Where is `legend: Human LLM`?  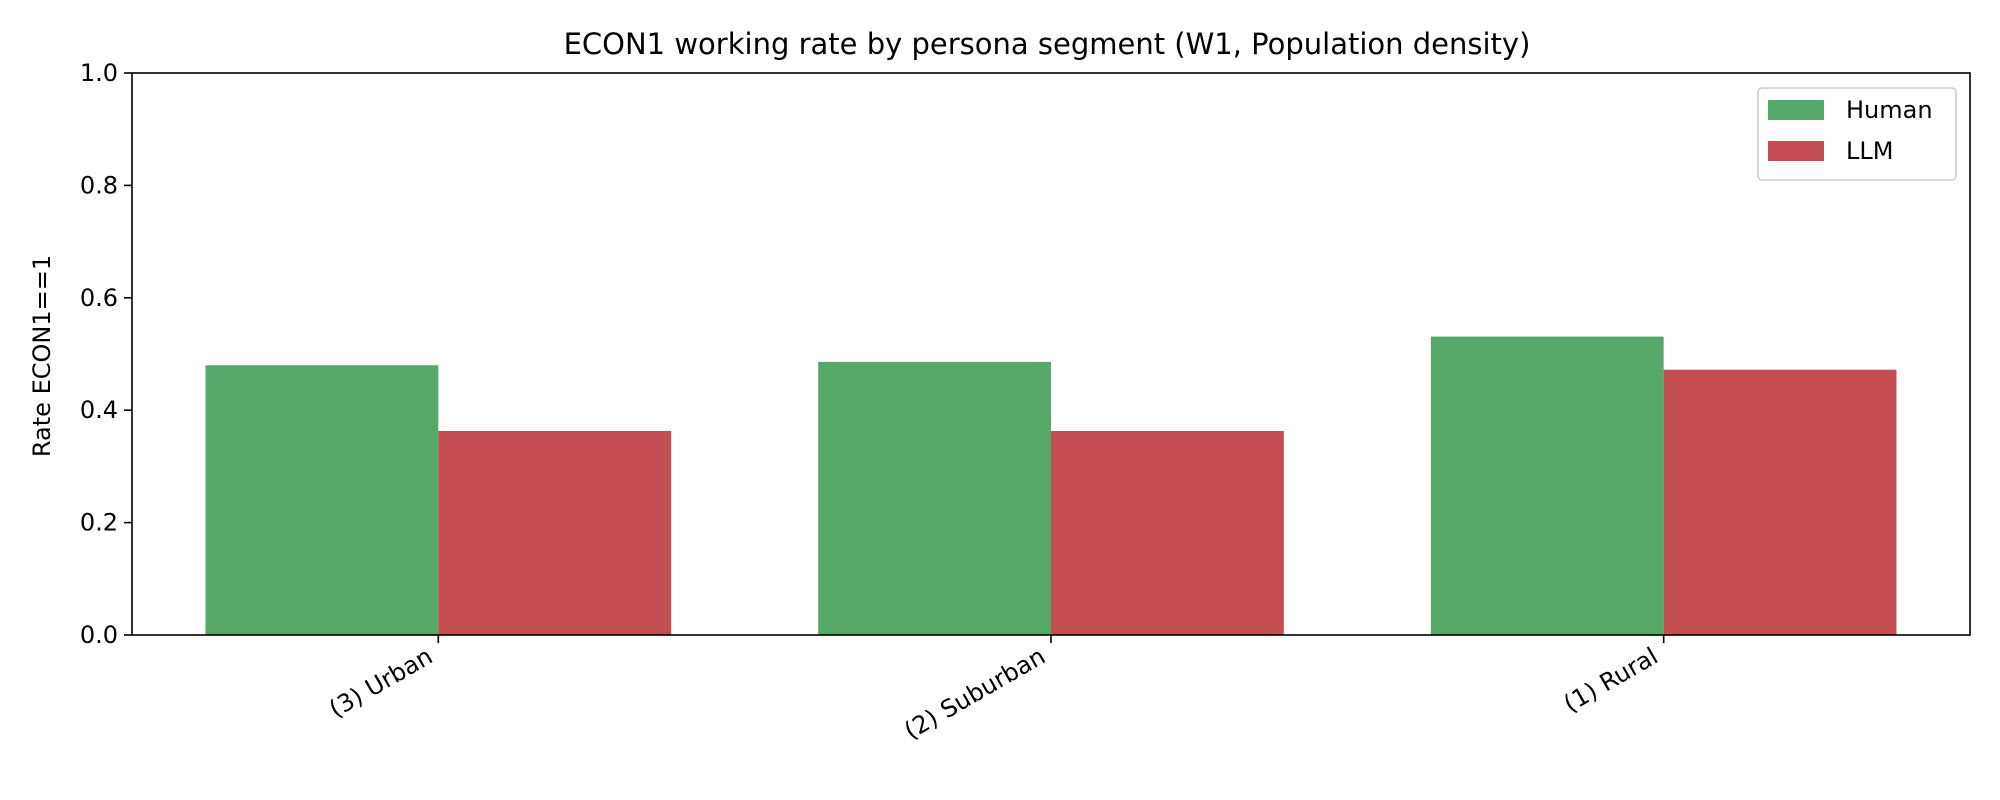 legend: Human LLM is located at coordinates (1857, 134).